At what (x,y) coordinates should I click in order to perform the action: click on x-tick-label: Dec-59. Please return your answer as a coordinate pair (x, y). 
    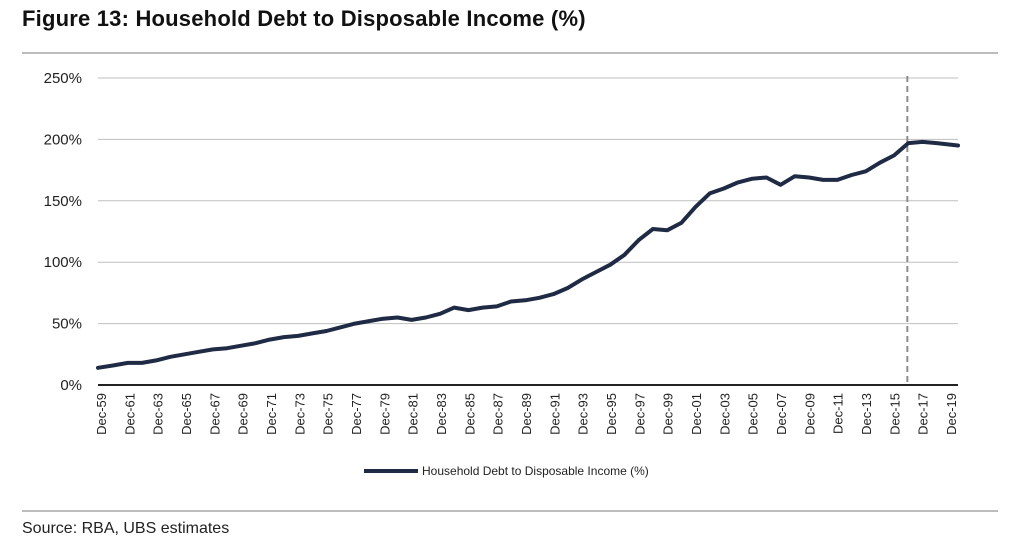
    Looking at the image, I should click on (101, 414).